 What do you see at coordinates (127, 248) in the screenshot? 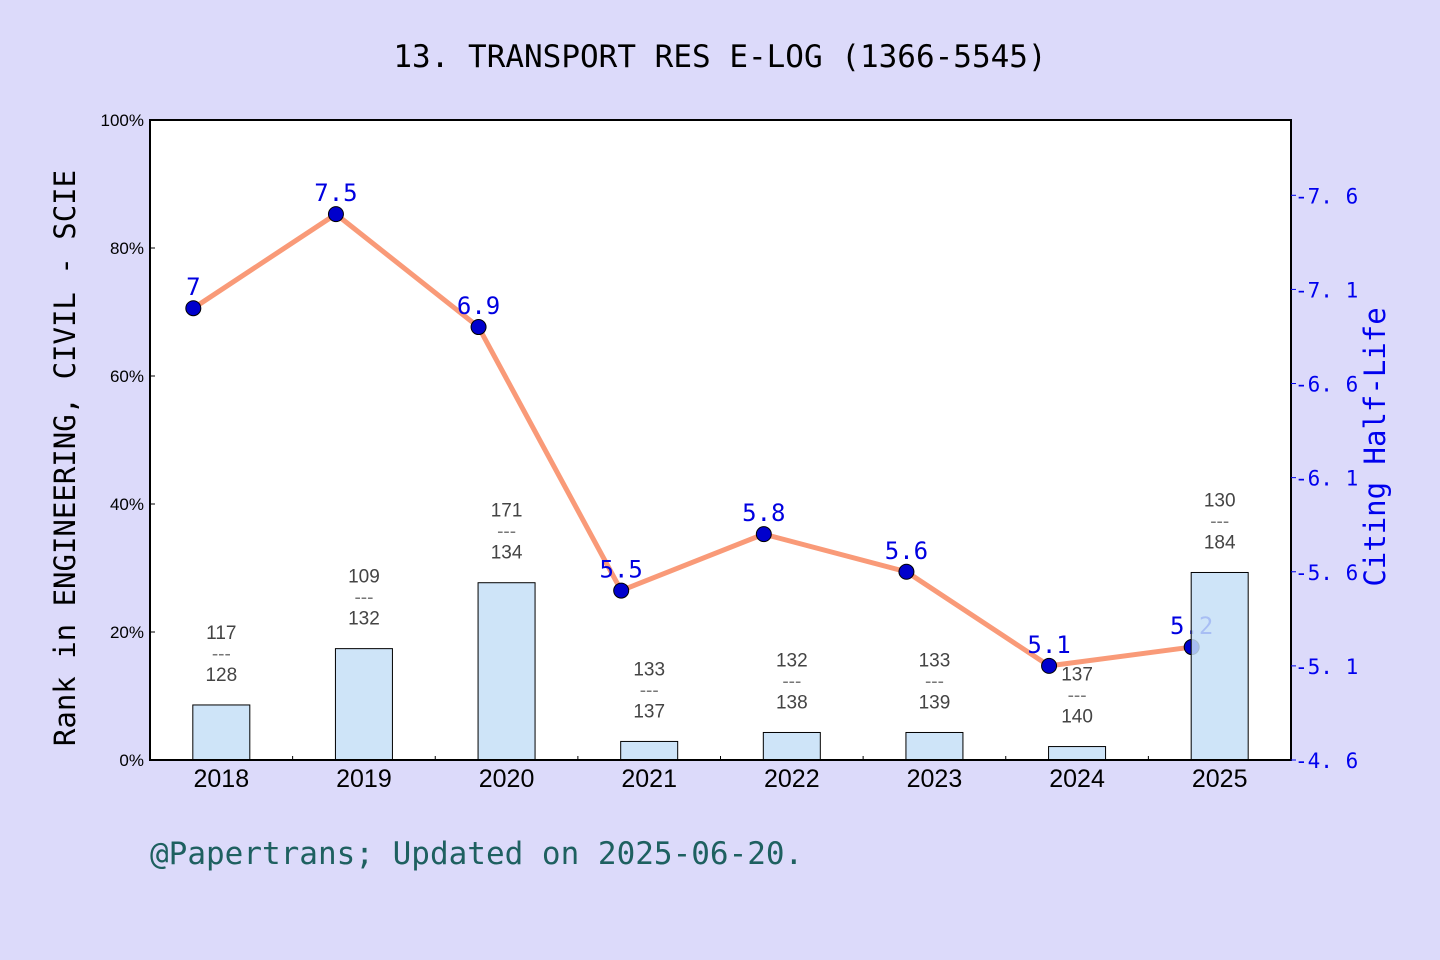
I see `y-left-tick-label: 80%` at bounding box center [127, 248].